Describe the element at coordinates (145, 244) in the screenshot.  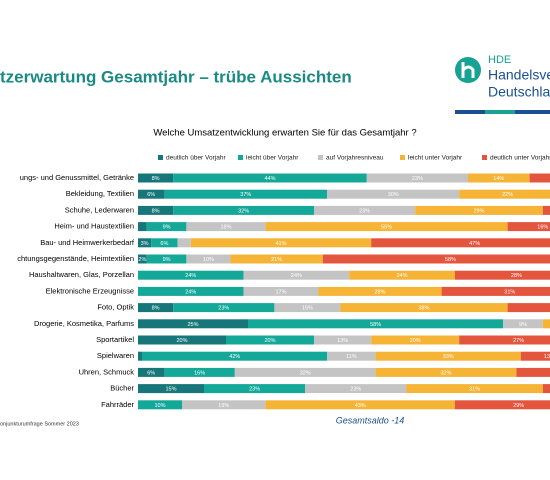
I see `data-label: 3%` at that location.